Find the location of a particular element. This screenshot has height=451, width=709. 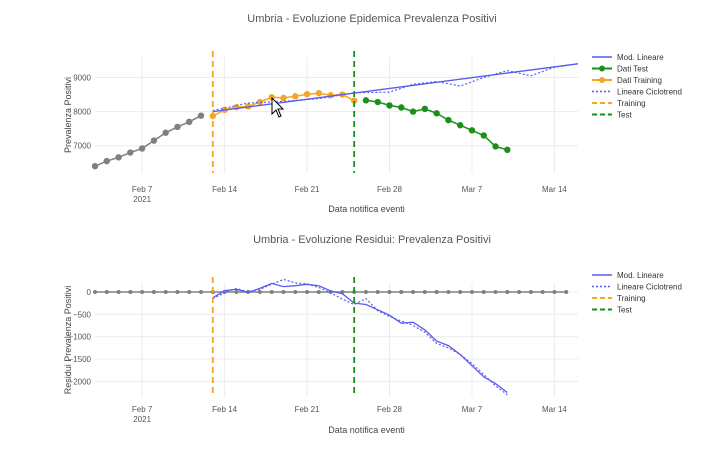

y-tick-label: 7000 is located at coordinates (82, 146).